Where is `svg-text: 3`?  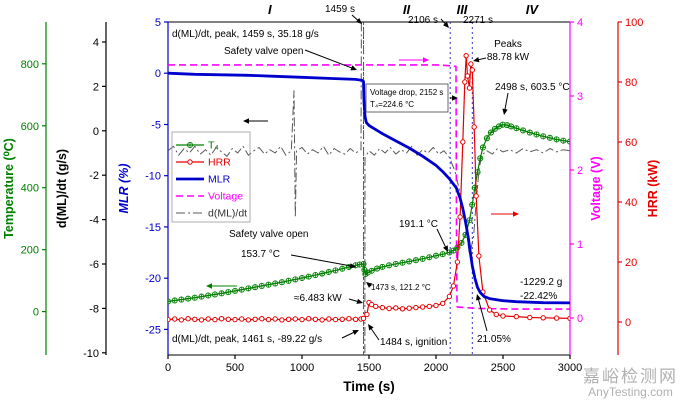
svg-text: 3 is located at coordinates (580, 97).